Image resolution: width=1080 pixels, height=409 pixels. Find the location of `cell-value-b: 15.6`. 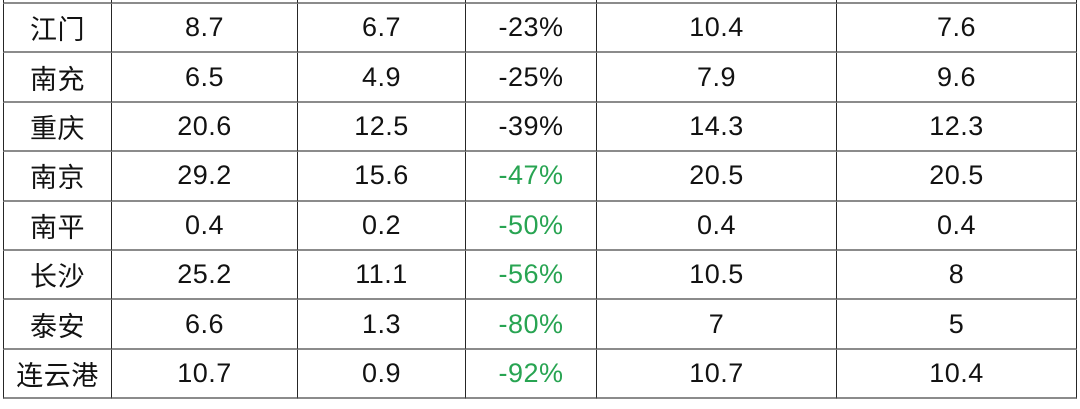

cell-value-b: 15.6 is located at coordinates (382, 177).